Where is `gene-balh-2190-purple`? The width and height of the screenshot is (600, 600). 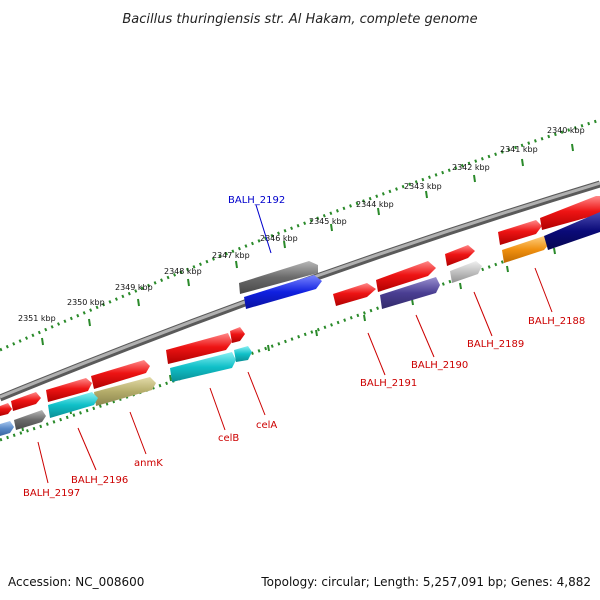 gene-balh-2190-purple is located at coordinates (410, 293).